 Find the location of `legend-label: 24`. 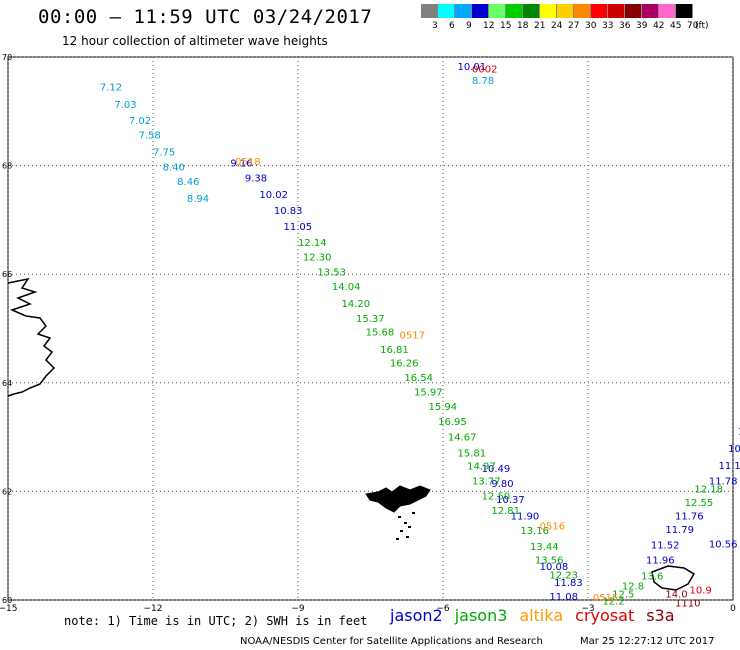

legend-label: 24 is located at coordinates (557, 26).